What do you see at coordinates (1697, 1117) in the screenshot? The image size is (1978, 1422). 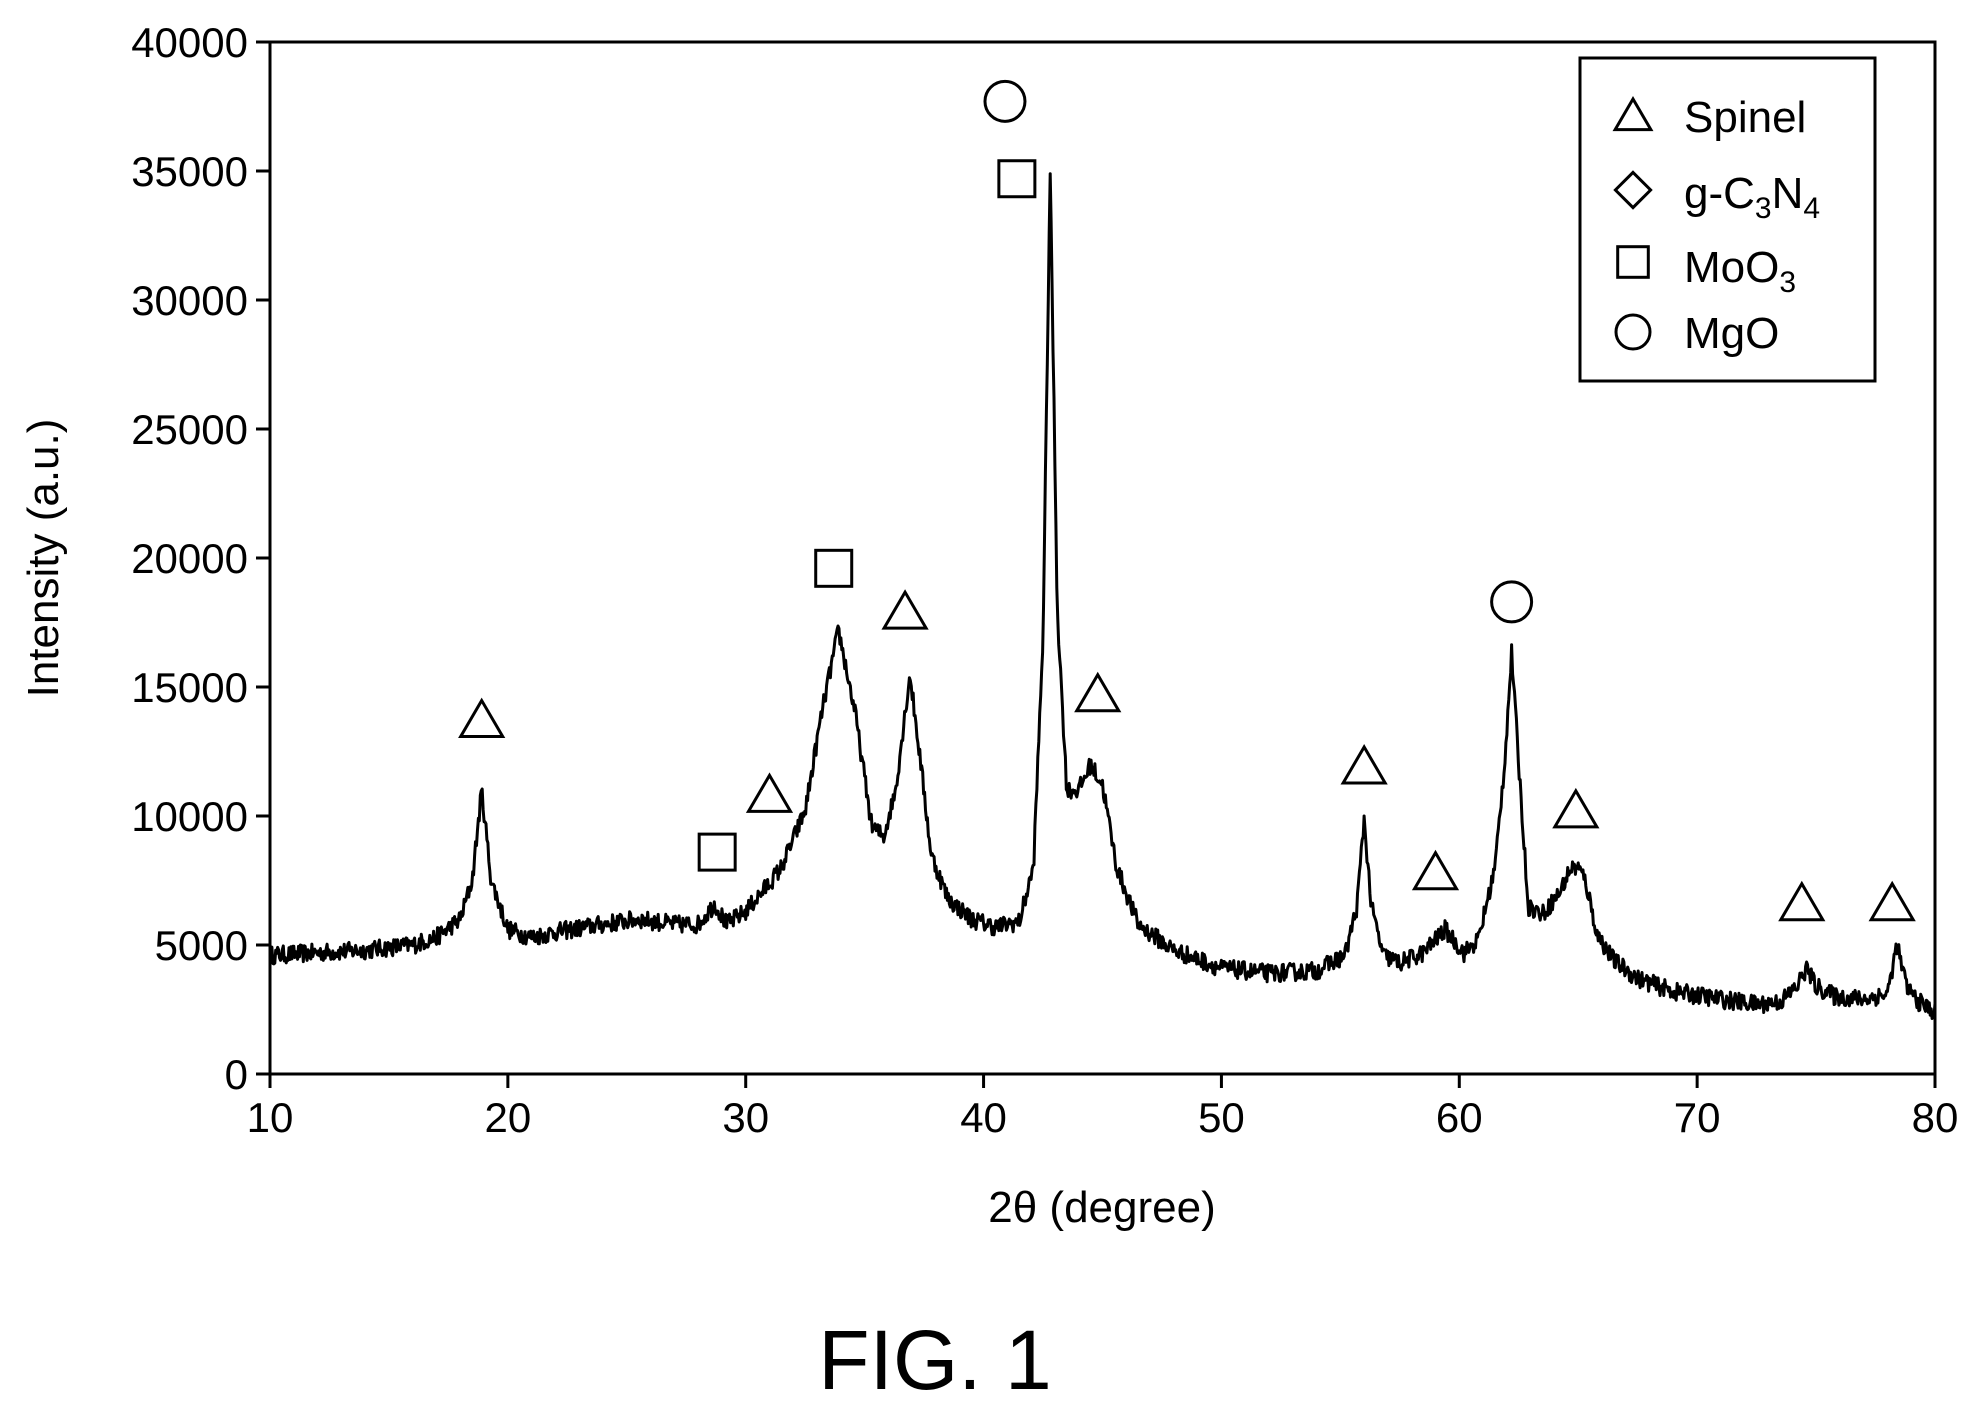 I see `x-tick-label: 70` at bounding box center [1697, 1117].